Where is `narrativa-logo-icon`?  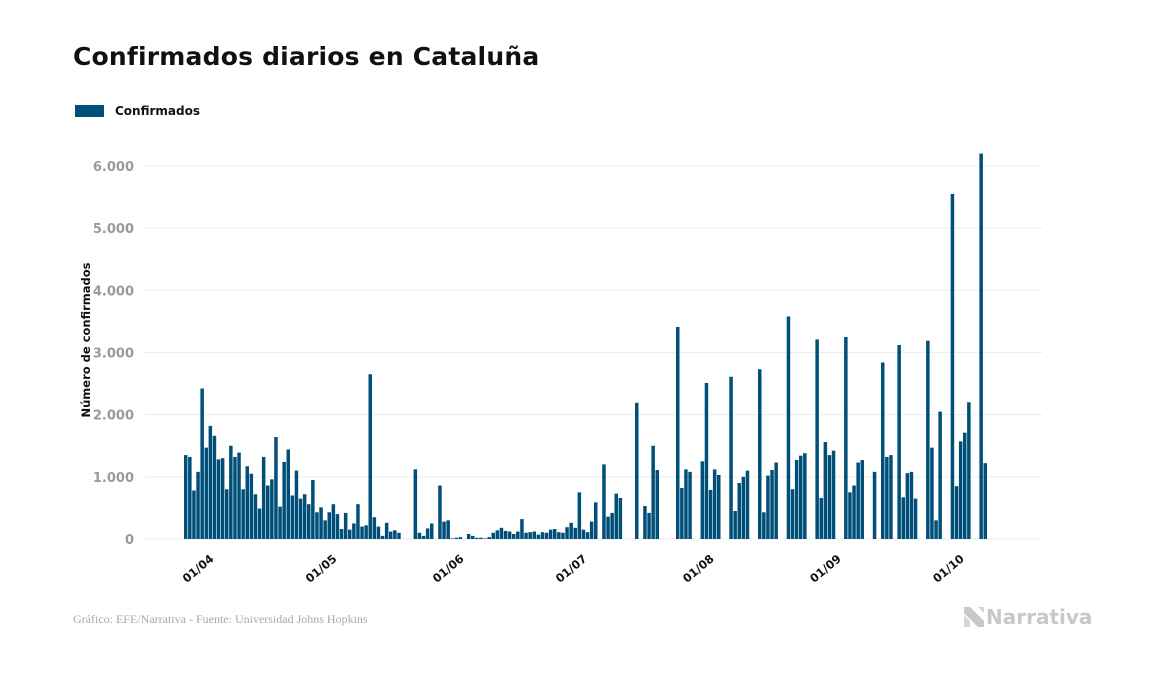
narrativa-logo-icon is located at coordinates (974, 617).